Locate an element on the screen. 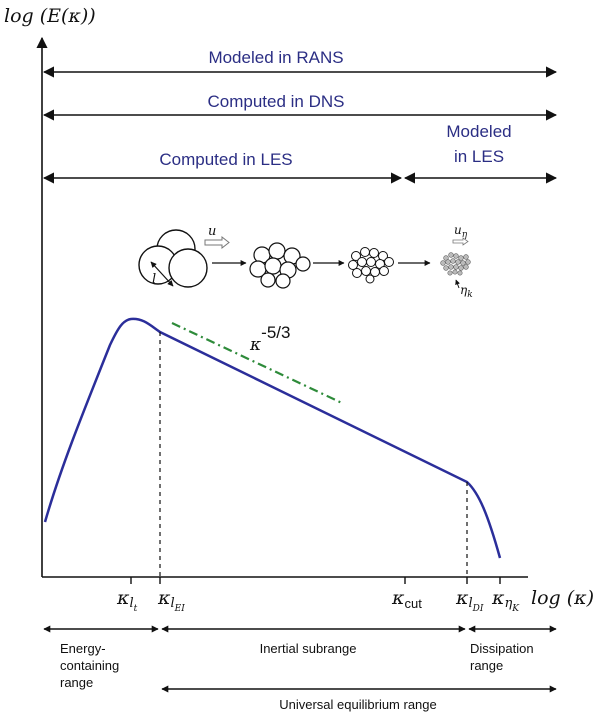  tick-label-kappa-lei: κlEI is located at coordinates (171, 600).